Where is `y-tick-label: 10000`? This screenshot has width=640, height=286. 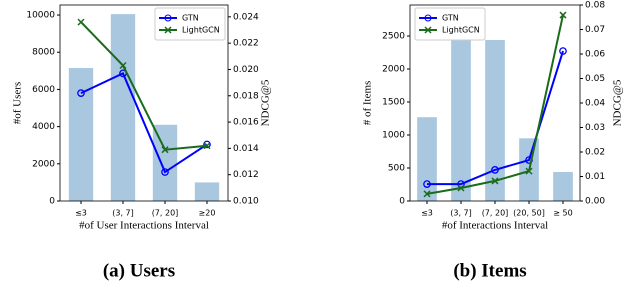 y-tick-label: 10000 is located at coordinates (40, 16).